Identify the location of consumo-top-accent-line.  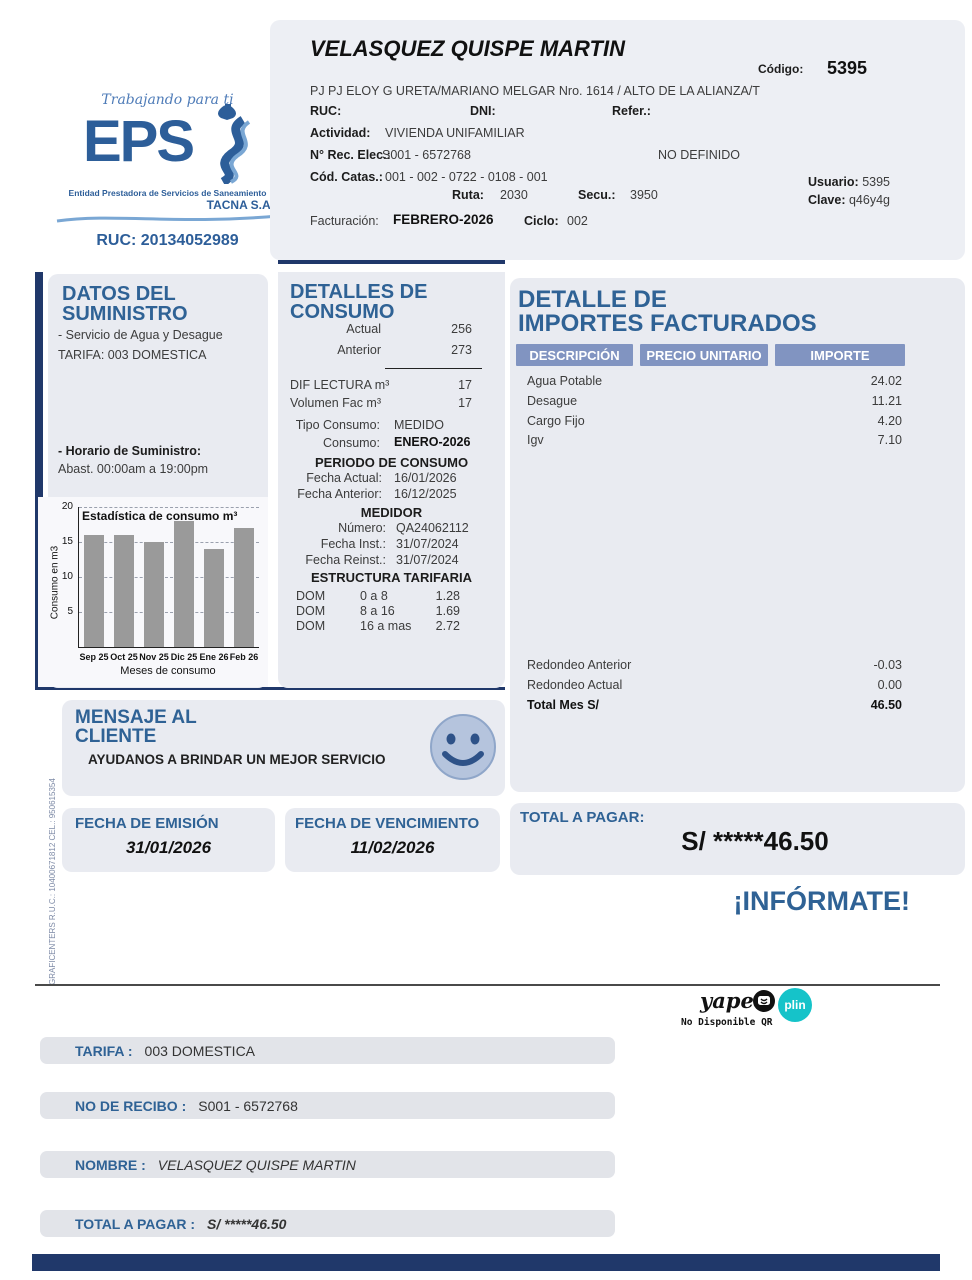
(391, 262).